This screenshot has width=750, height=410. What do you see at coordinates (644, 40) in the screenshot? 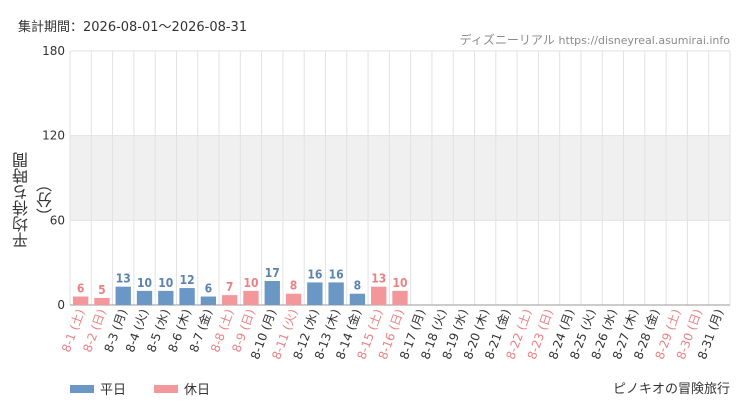
I see `site-url: https://disneyreal.asumirai.info` at bounding box center [644, 40].